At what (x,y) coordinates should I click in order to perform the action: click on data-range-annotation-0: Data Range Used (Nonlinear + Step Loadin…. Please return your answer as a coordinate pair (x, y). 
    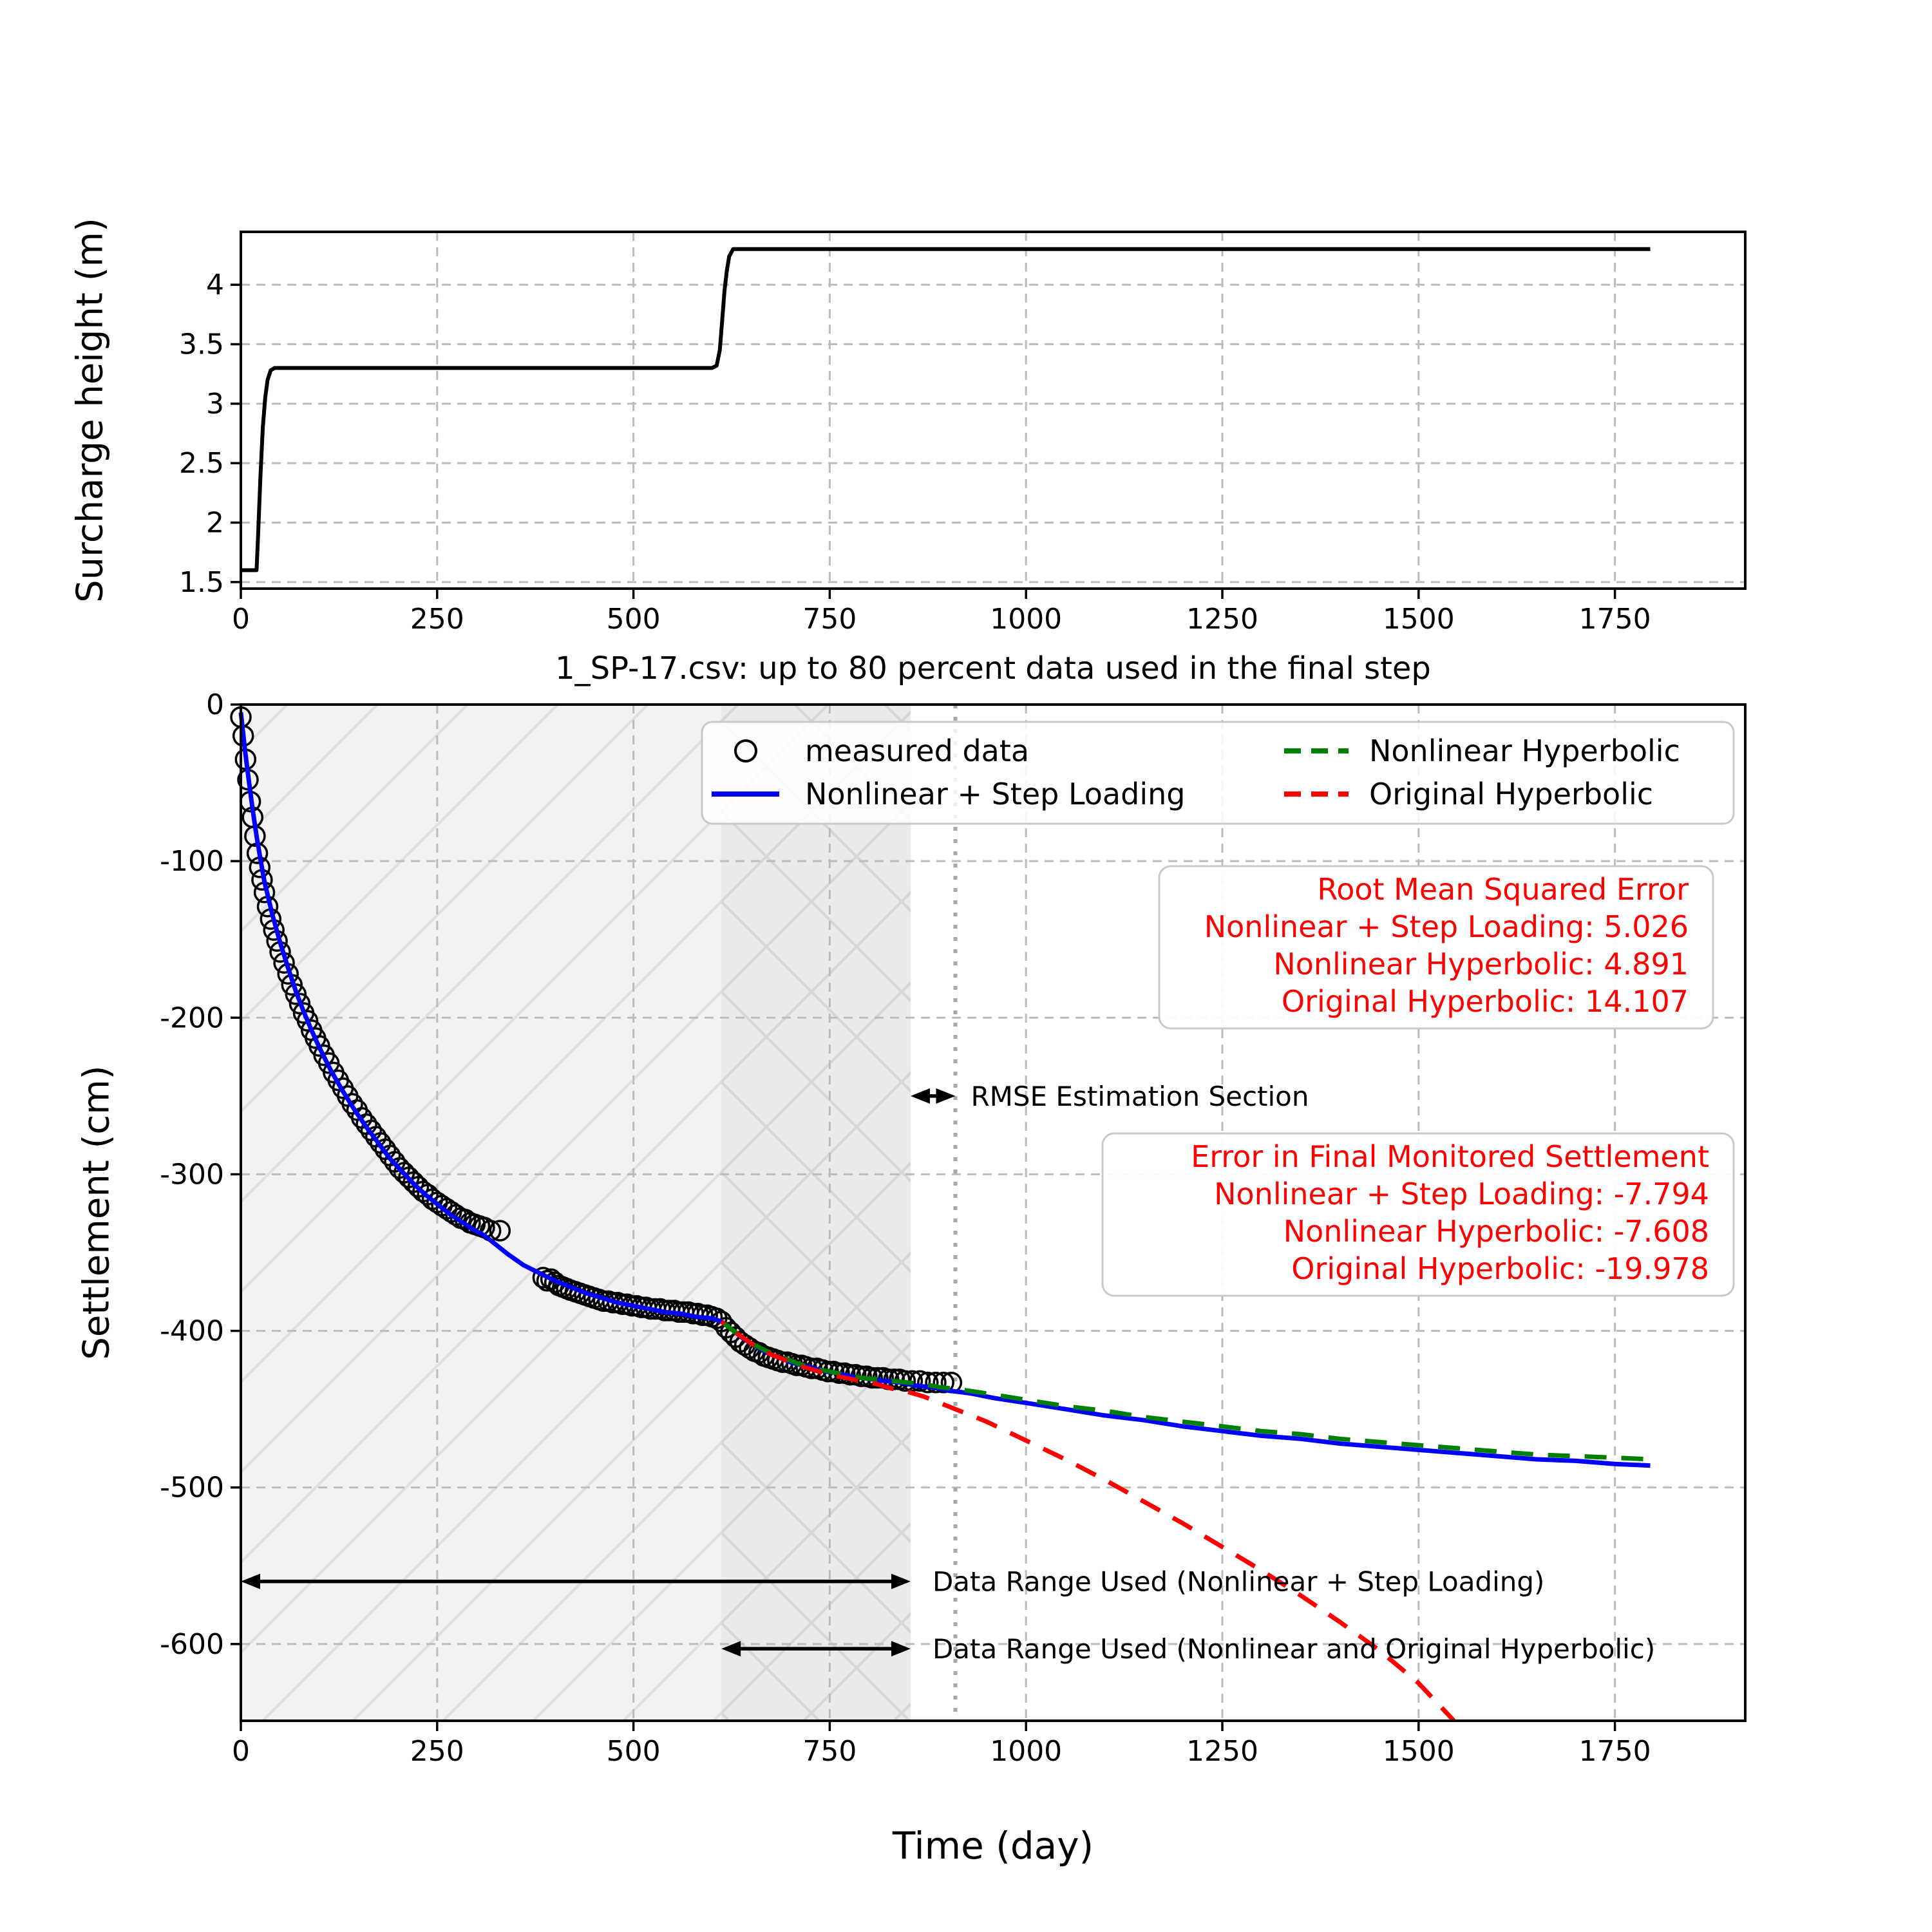
    Looking at the image, I should click on (892, 1582).